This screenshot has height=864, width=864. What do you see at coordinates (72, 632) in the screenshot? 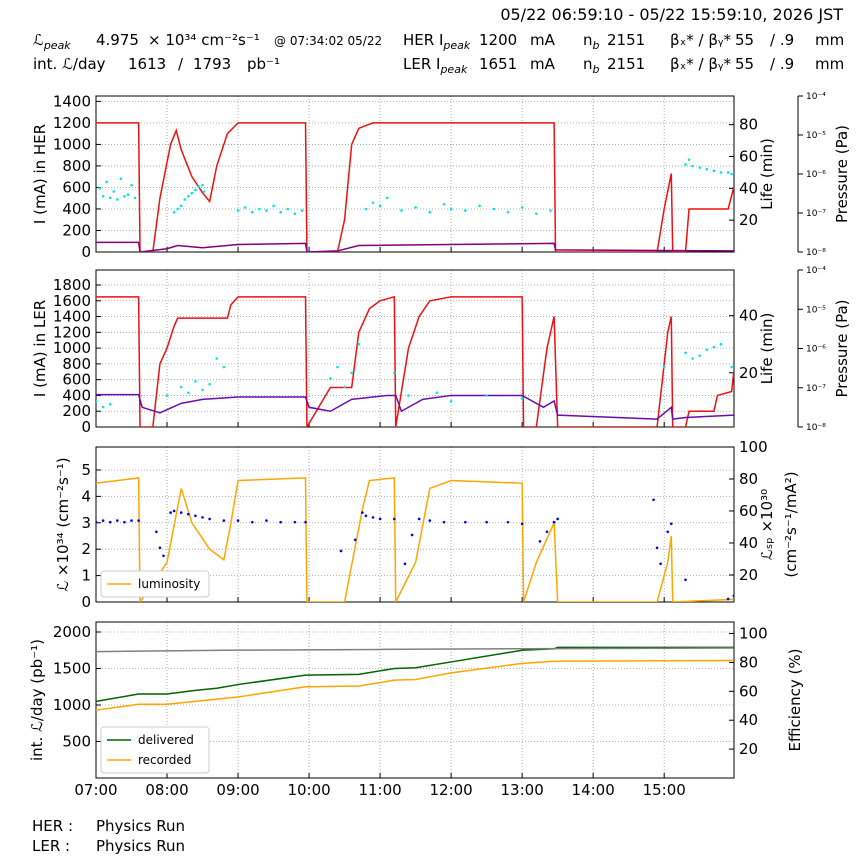
I see `y-tick-label: 2000` at bounding box center [72, 632].